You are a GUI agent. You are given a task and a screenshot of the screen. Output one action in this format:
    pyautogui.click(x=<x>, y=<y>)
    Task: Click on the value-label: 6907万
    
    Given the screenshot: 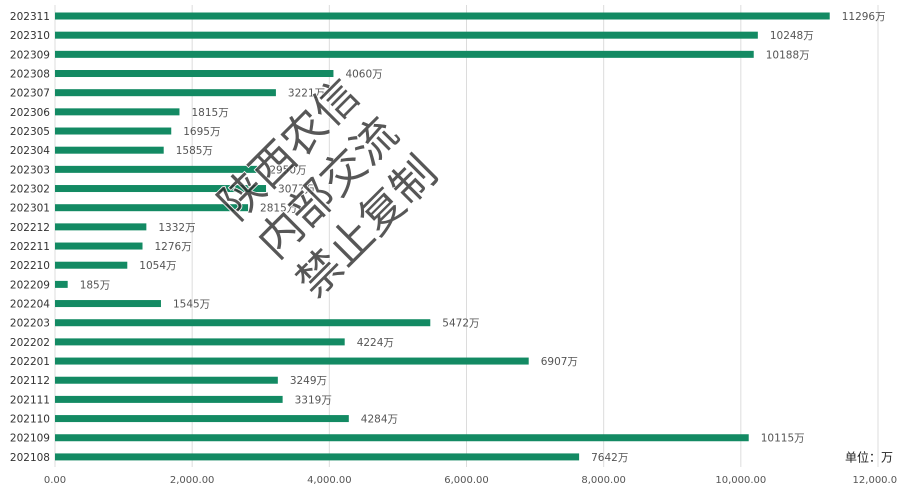 What is the action you would take?
    pyautogui.click(x=559, y=362)
    